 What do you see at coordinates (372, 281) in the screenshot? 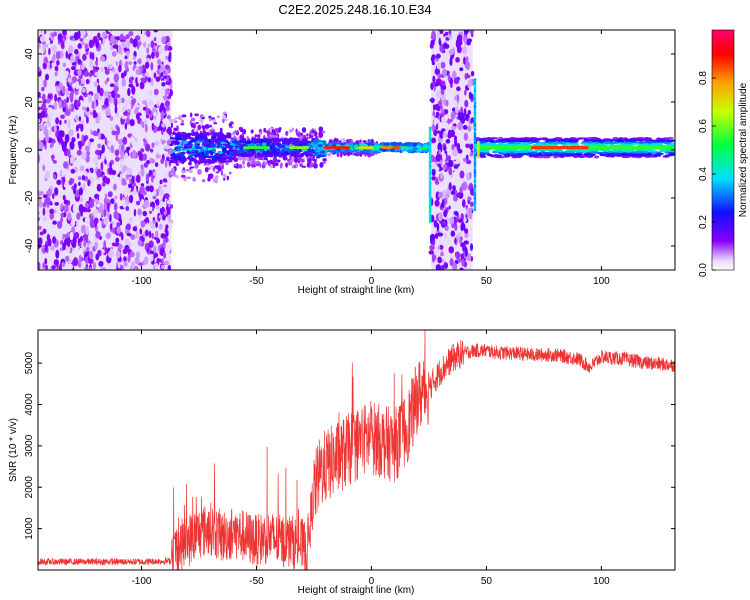
I see `spectrogram-x-tick-label: 0` at bounding box center [372, 281].